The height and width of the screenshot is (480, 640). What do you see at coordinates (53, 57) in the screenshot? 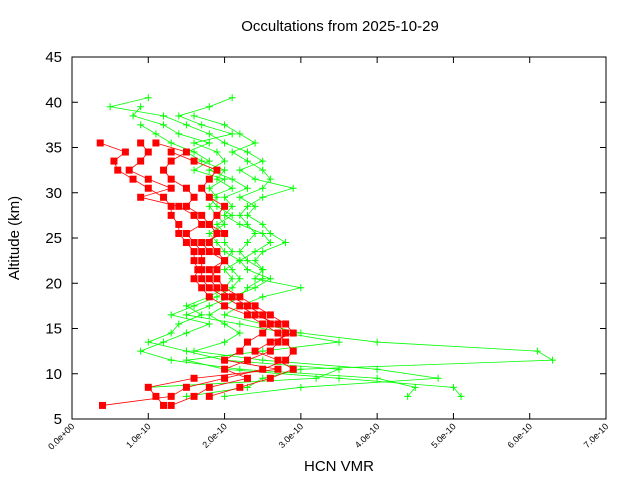
I see `y-tick-label: 45` at bounding box center [53, 57].